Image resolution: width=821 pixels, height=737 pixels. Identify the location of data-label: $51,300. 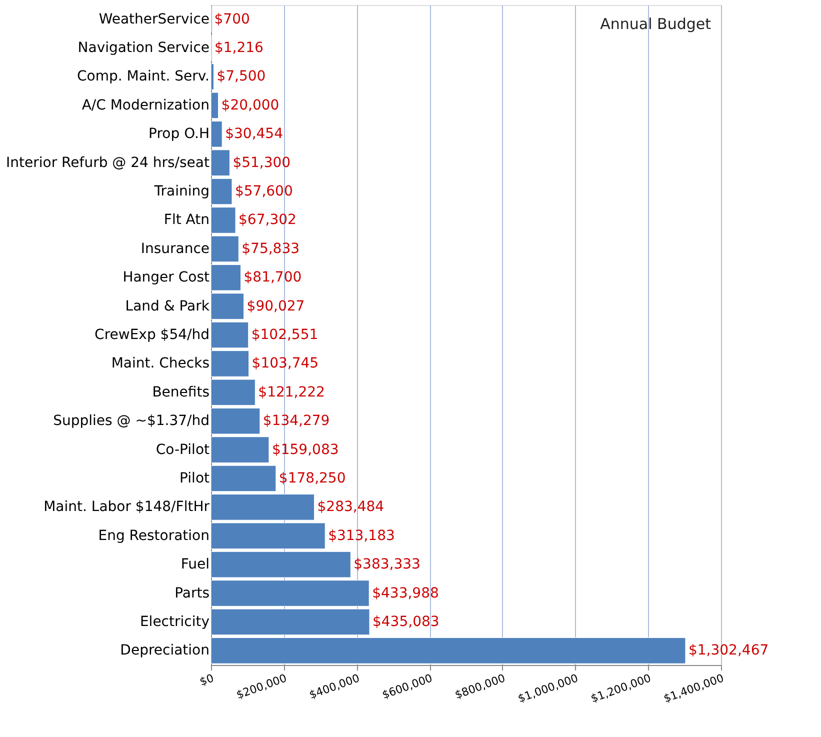
(261, 162).